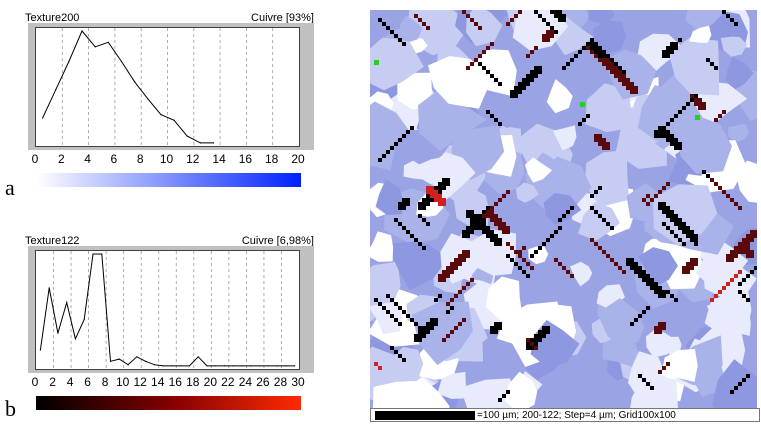 The image size is (761, 424). I want to click on panel-b-x-tick-label: 18, so click(193, 382).